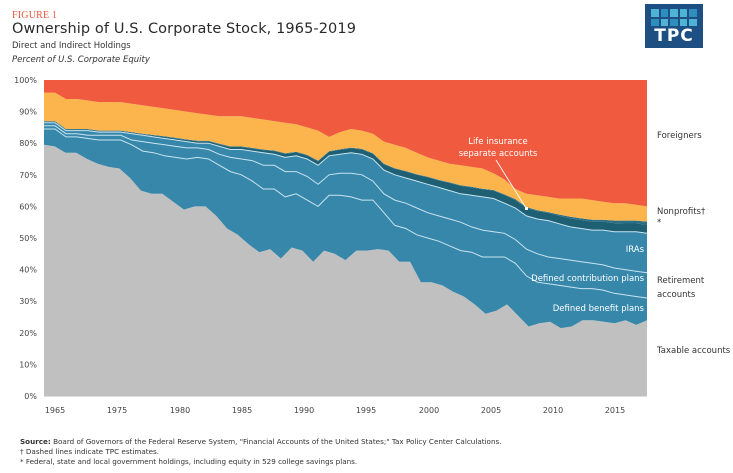 Image resolution: width=733 pixels, height=473 pixels. Describe the element at coordinates (676, 295) in the screenshot. I see `legend-retirement-line2: accounts` at that location.